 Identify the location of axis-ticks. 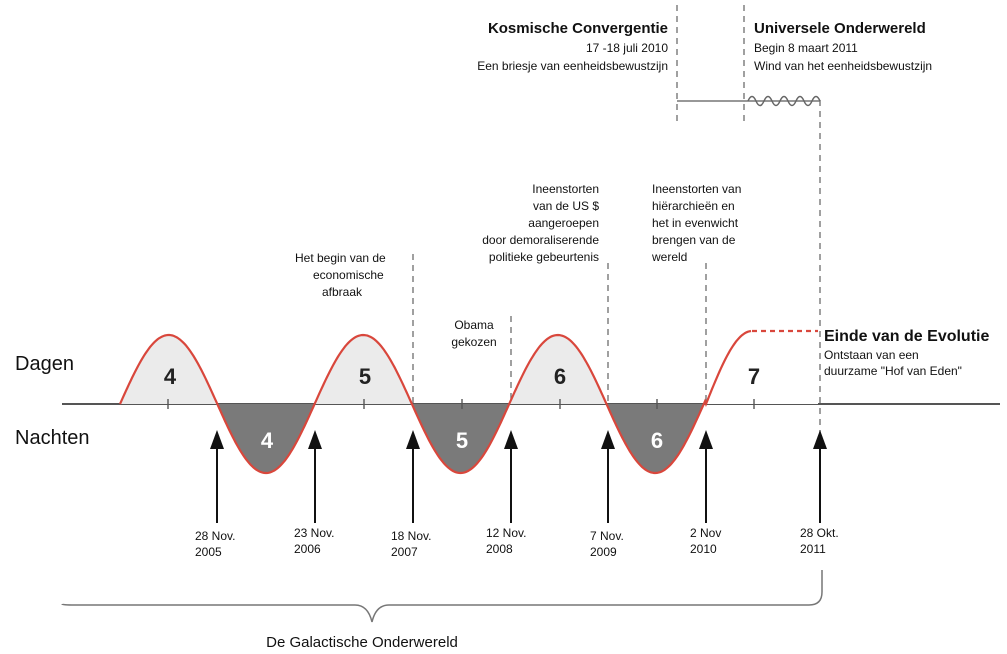
(461, 404).